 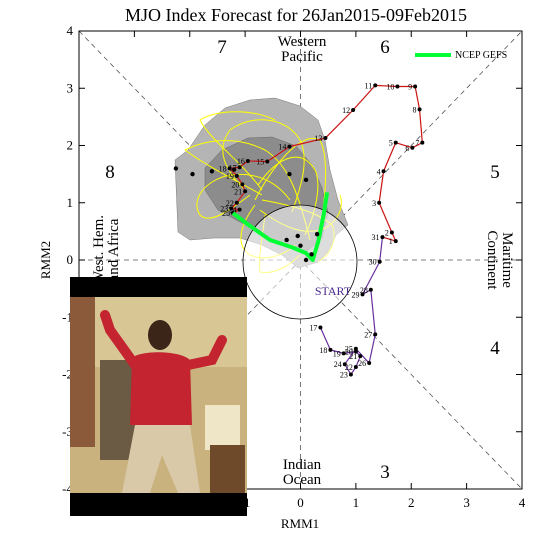 What do you see at coordinates (302, 465) in the screenshot?
I see `region-indian: Indian` at bounding box center [302, 465].